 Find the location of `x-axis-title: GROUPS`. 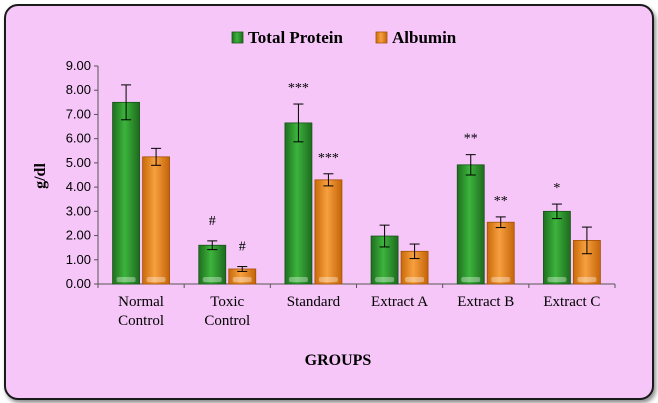

x-axis-title: GROUPS is located at coordinates (338, 360).